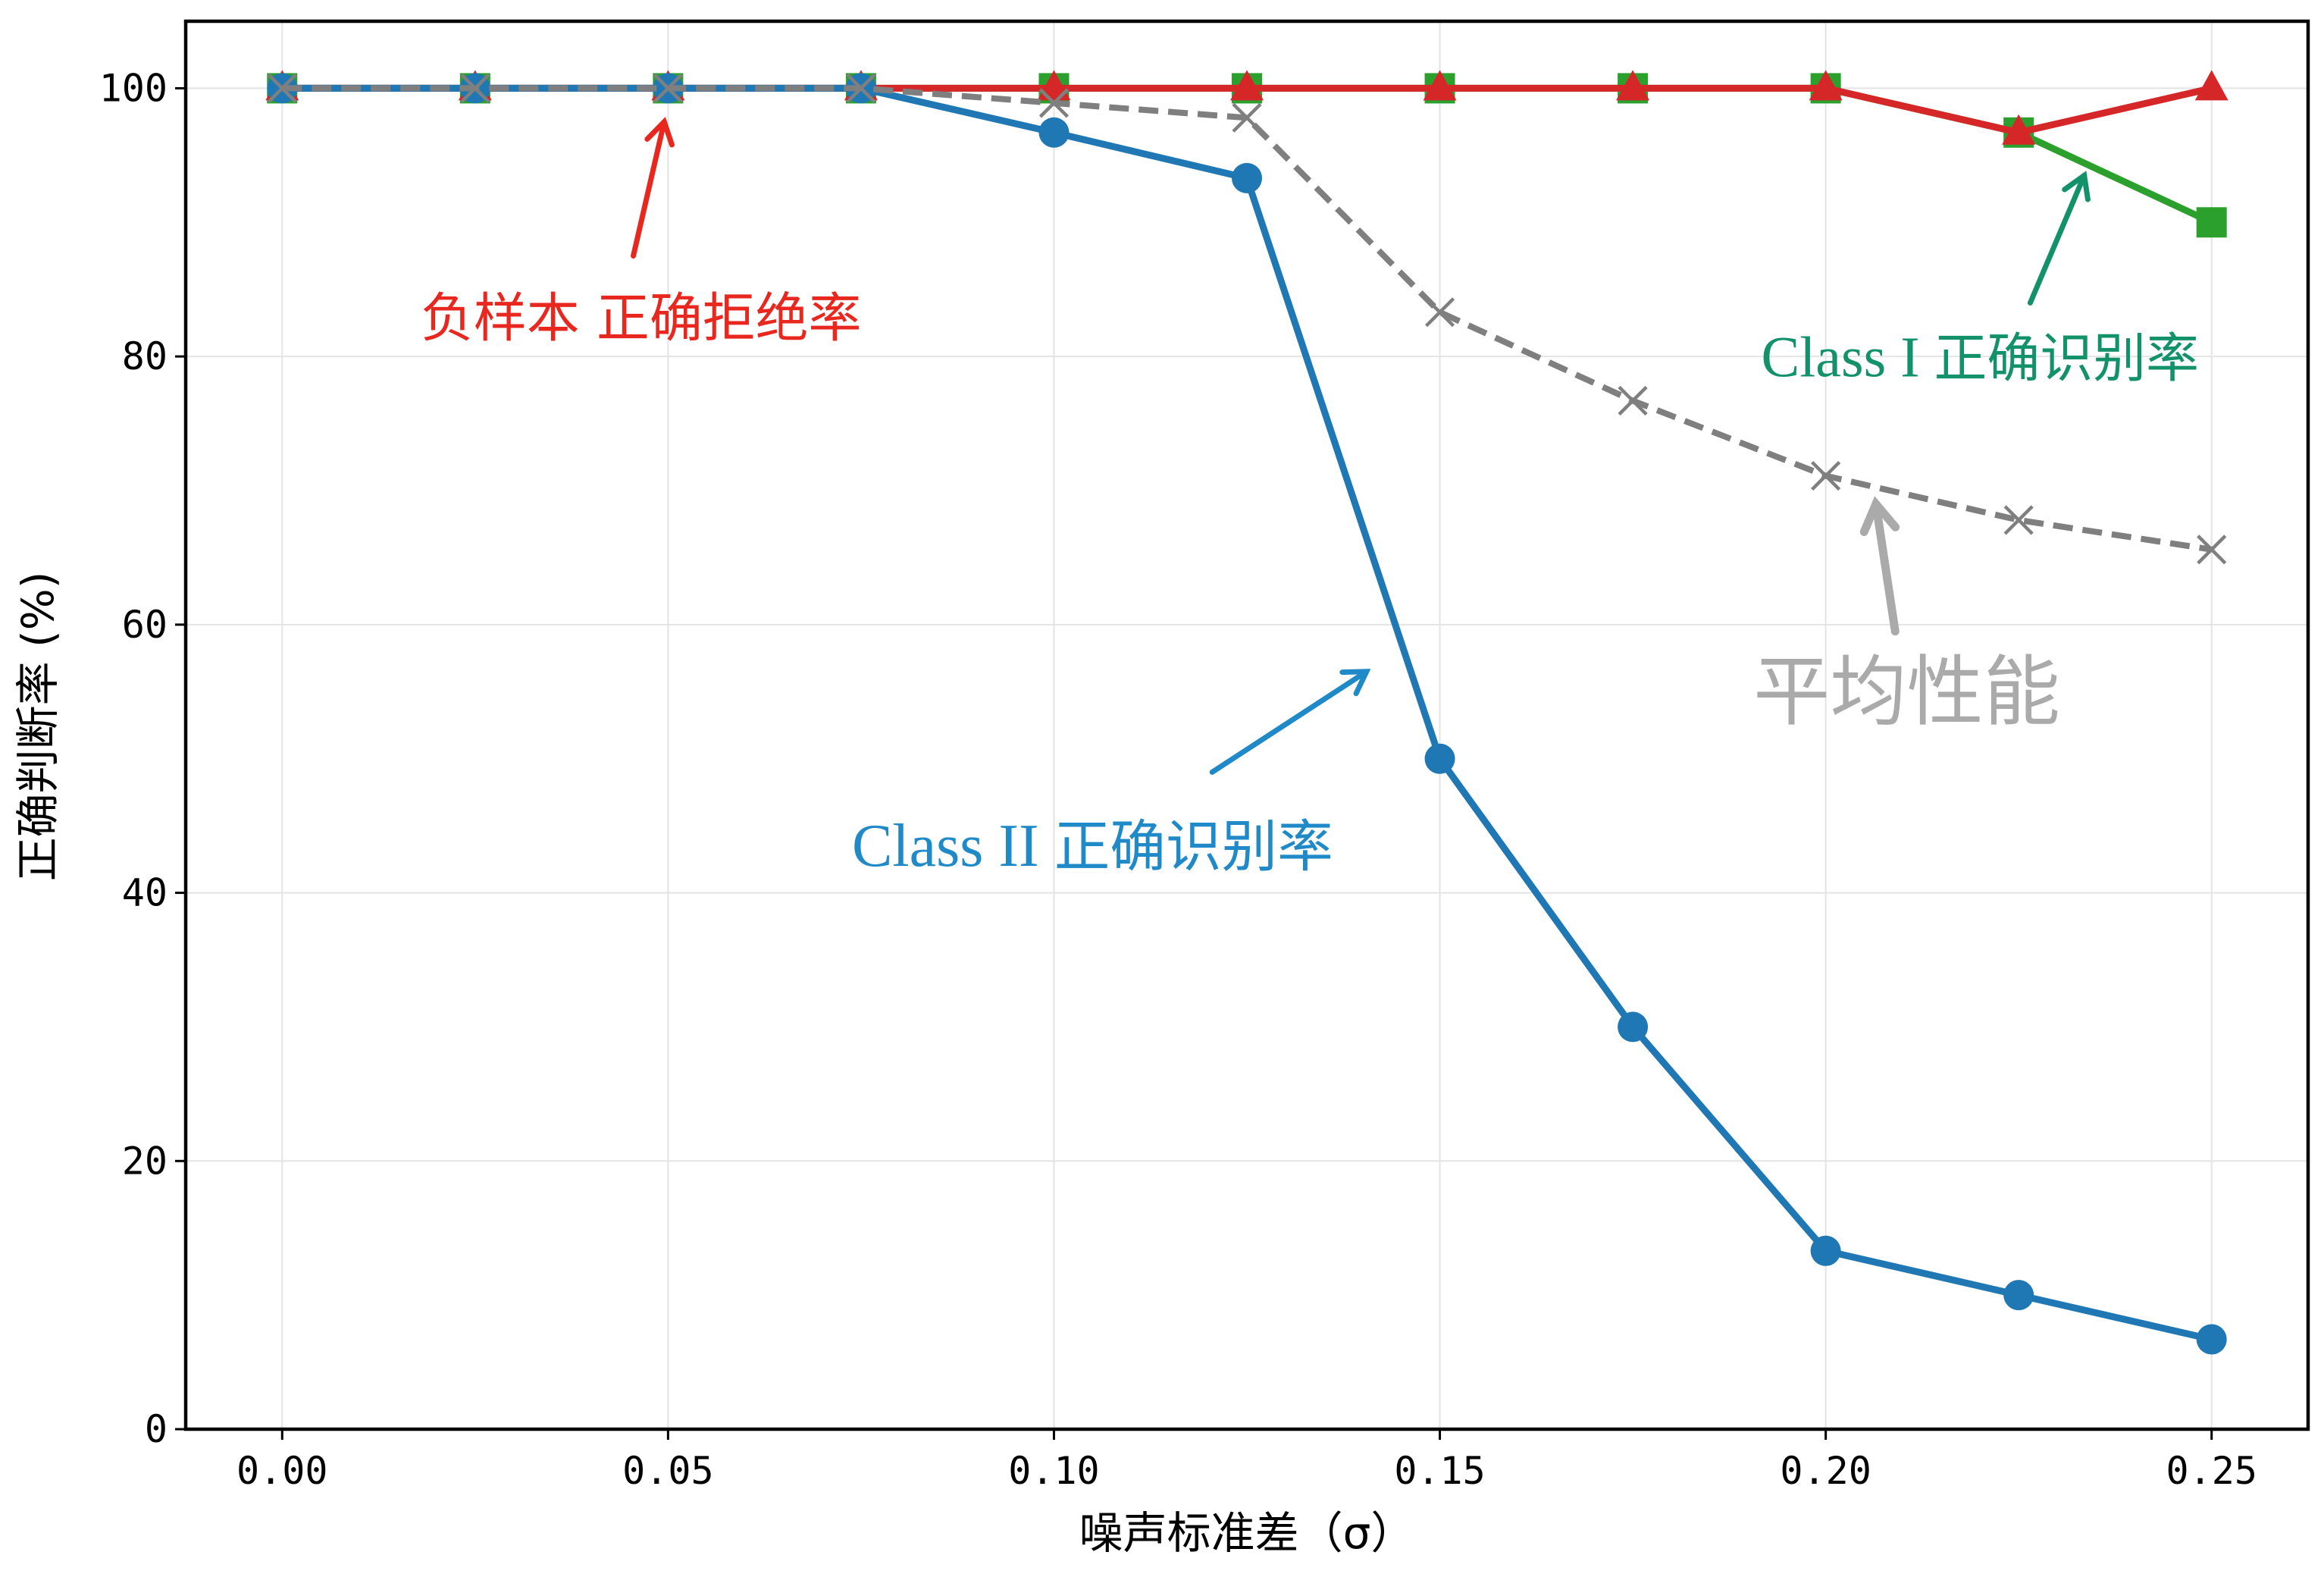 Image resolution: width=2324 pixels, height=1574 pixels. What do you see at coordinates (1906, 616) in the screenshot?
I see `annotation-average: 平均性能` at bounding box center [1906, 616].